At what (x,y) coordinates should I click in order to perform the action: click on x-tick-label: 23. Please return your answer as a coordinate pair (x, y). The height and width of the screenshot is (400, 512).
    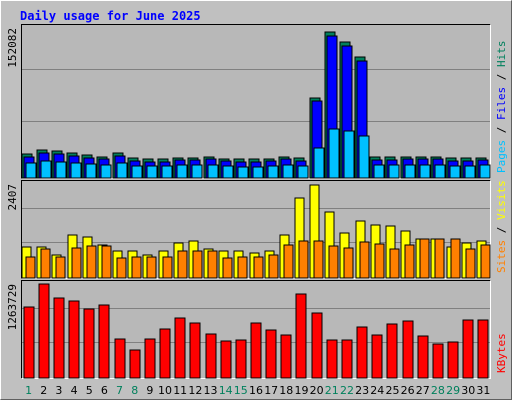
    Looking at the image, I should click on (362, 390).